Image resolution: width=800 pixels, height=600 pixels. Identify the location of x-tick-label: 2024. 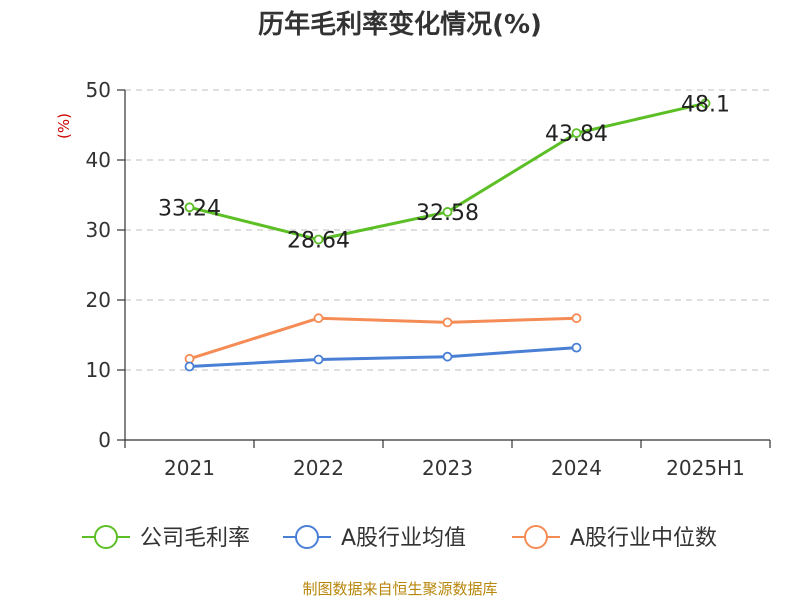
(576, 468).